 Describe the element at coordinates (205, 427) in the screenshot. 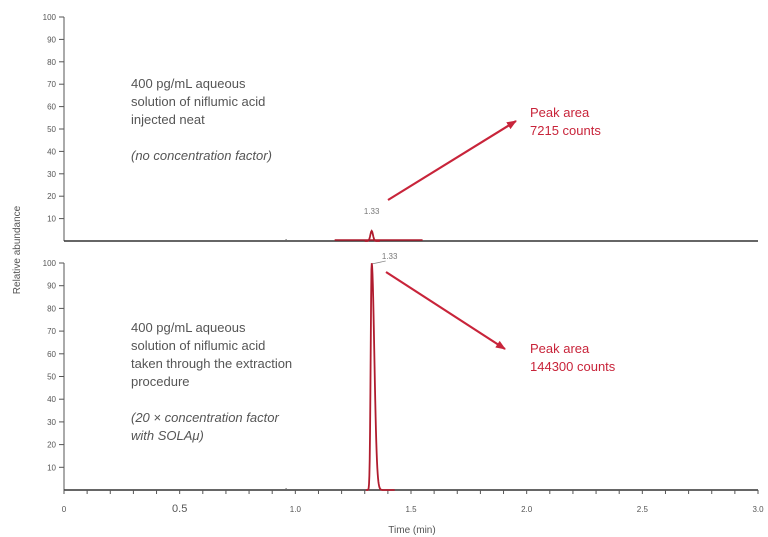

I see `bottom-panel-note: (20 × concentration factor with SOLAμ)` at that location.